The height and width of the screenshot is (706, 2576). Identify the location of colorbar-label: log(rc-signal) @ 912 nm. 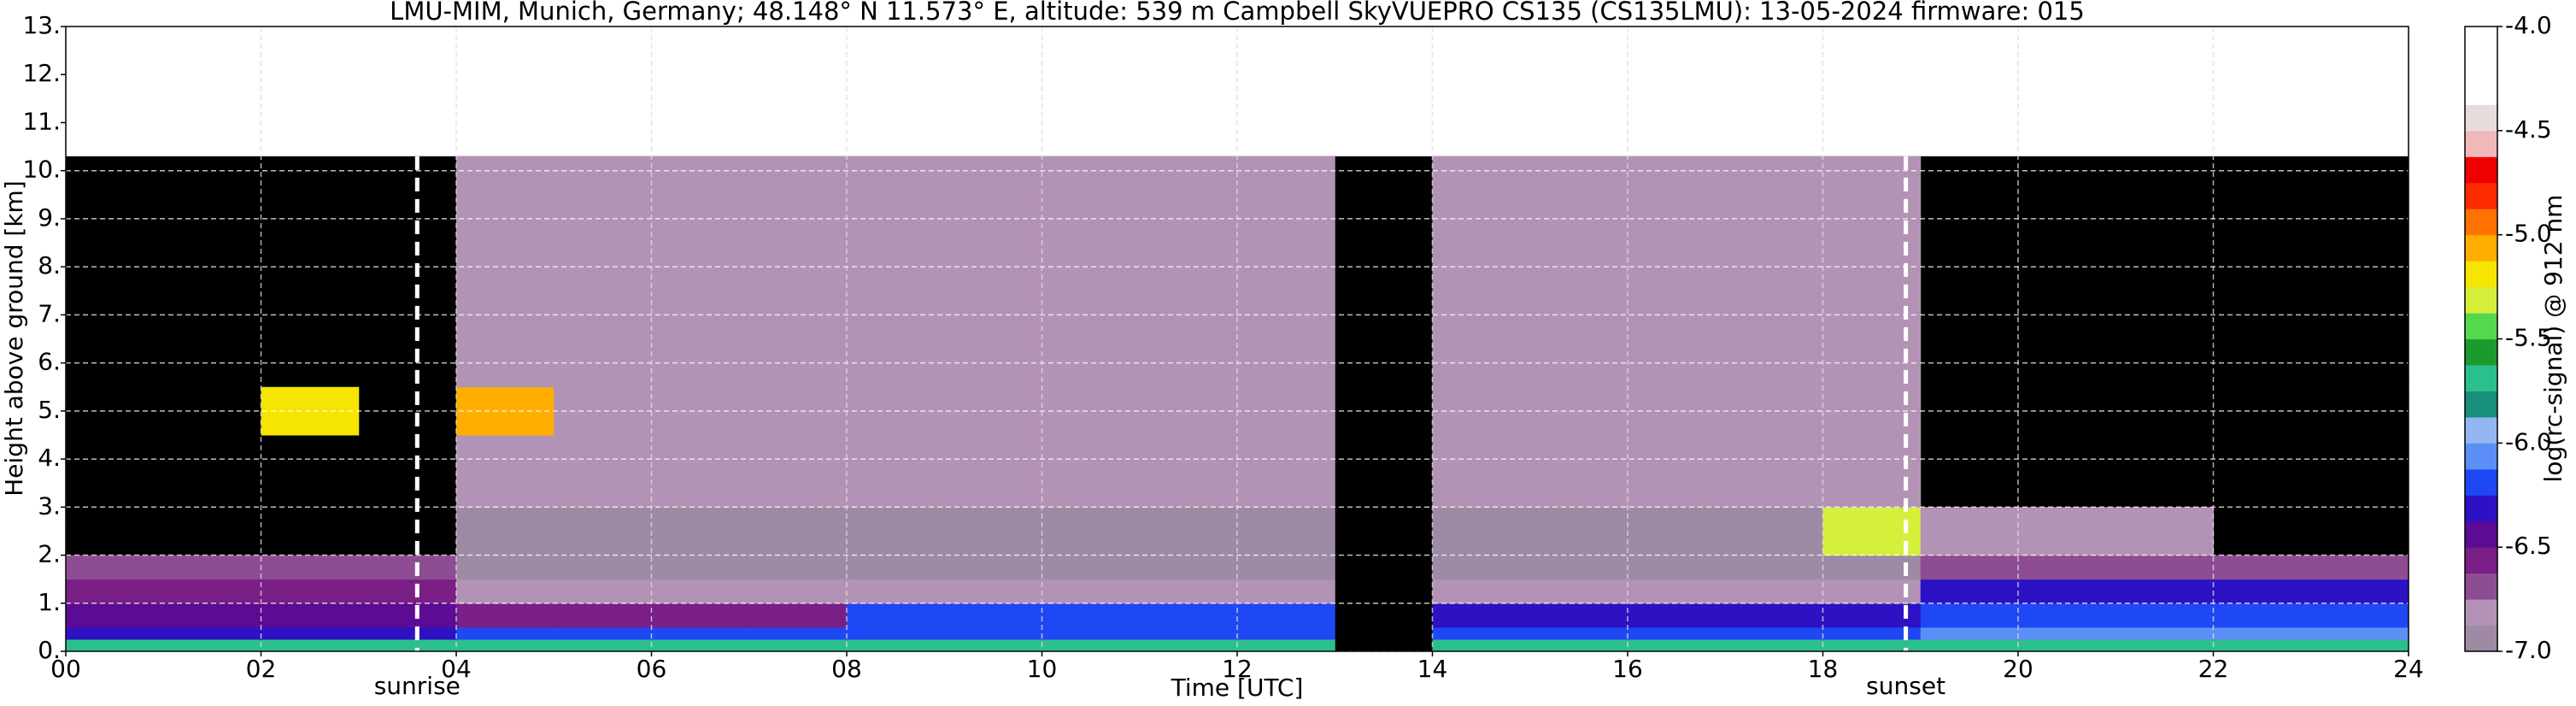
(2553, 339).